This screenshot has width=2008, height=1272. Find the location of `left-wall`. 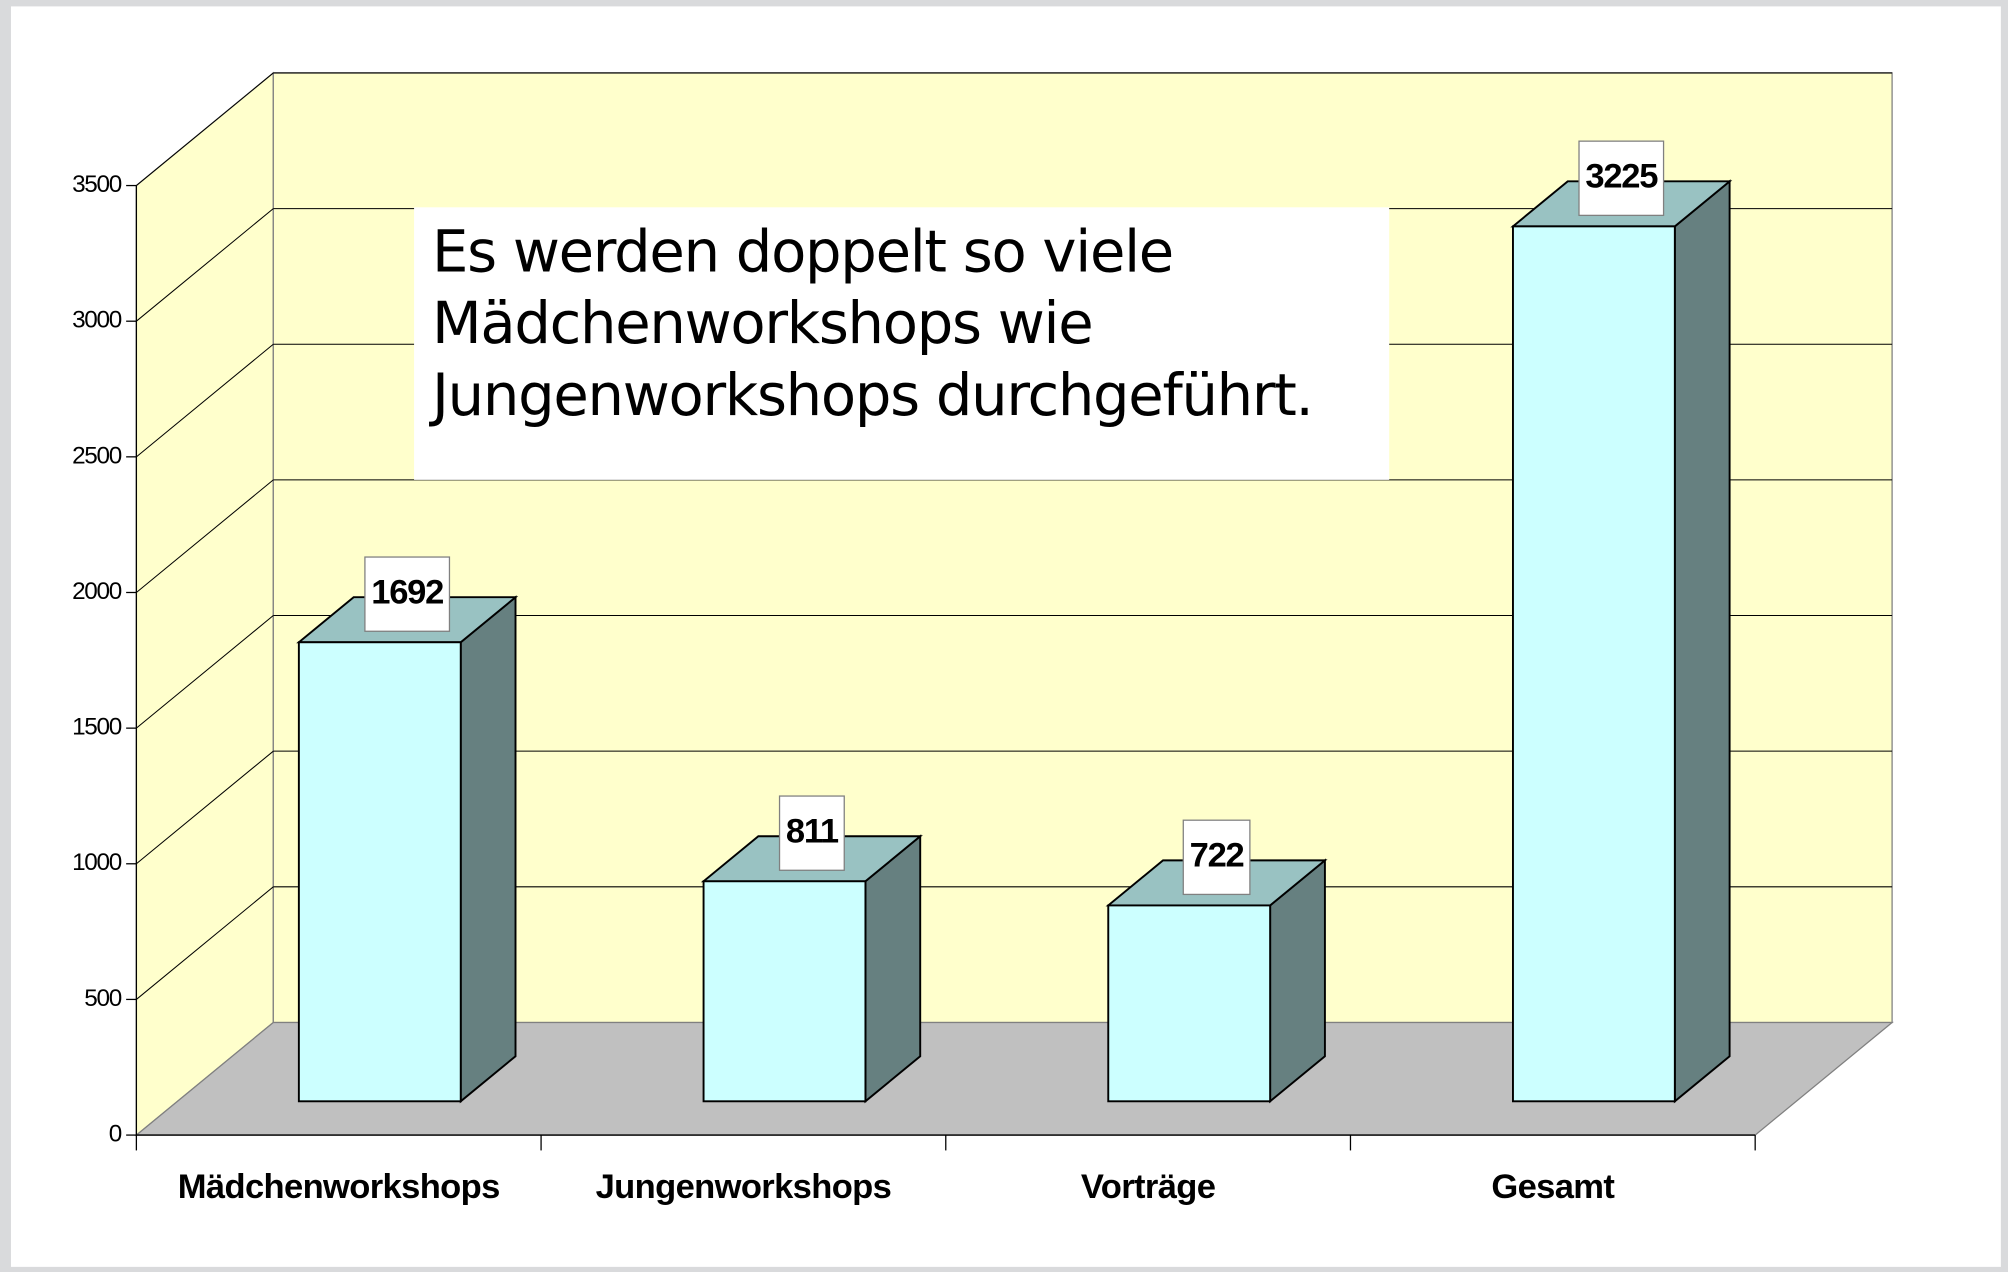

left-wall is located at coordinates (204, 604).